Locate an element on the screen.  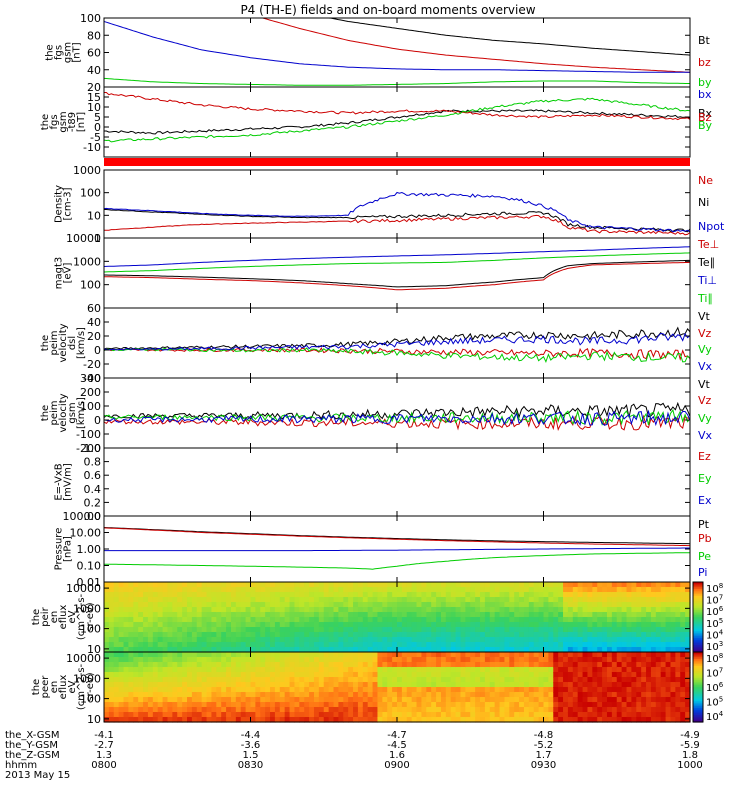
y-axis-label-line: sr-eV) is located at coordinates (90, 686).